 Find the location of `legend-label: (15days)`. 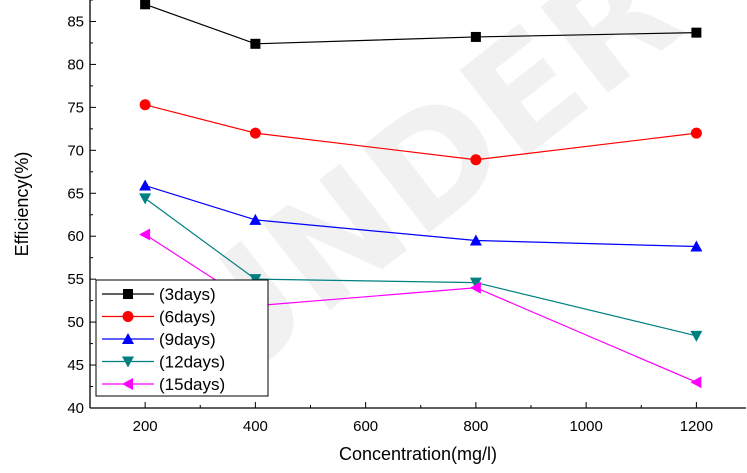

legend-label: (15days) is located at coordinates (192, 384).